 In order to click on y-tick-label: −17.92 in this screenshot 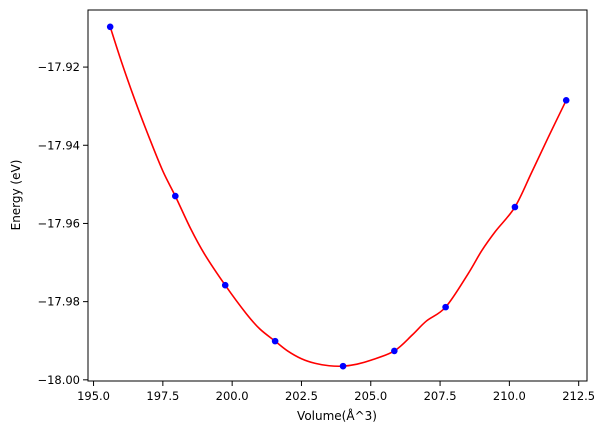, I will do `click(58, 67)`.